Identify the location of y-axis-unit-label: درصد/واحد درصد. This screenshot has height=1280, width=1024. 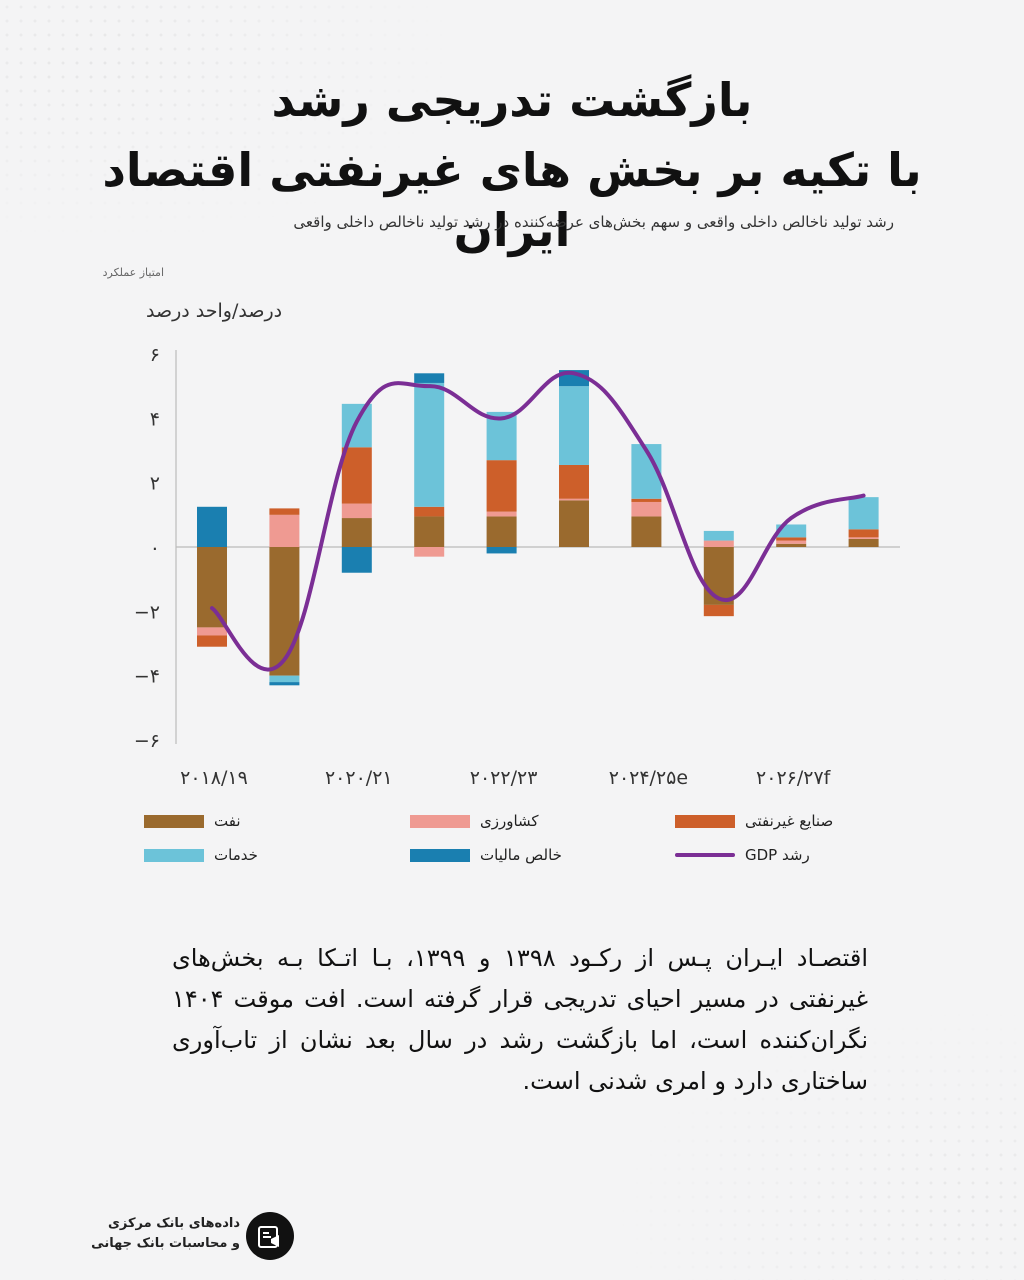
(214, 311).